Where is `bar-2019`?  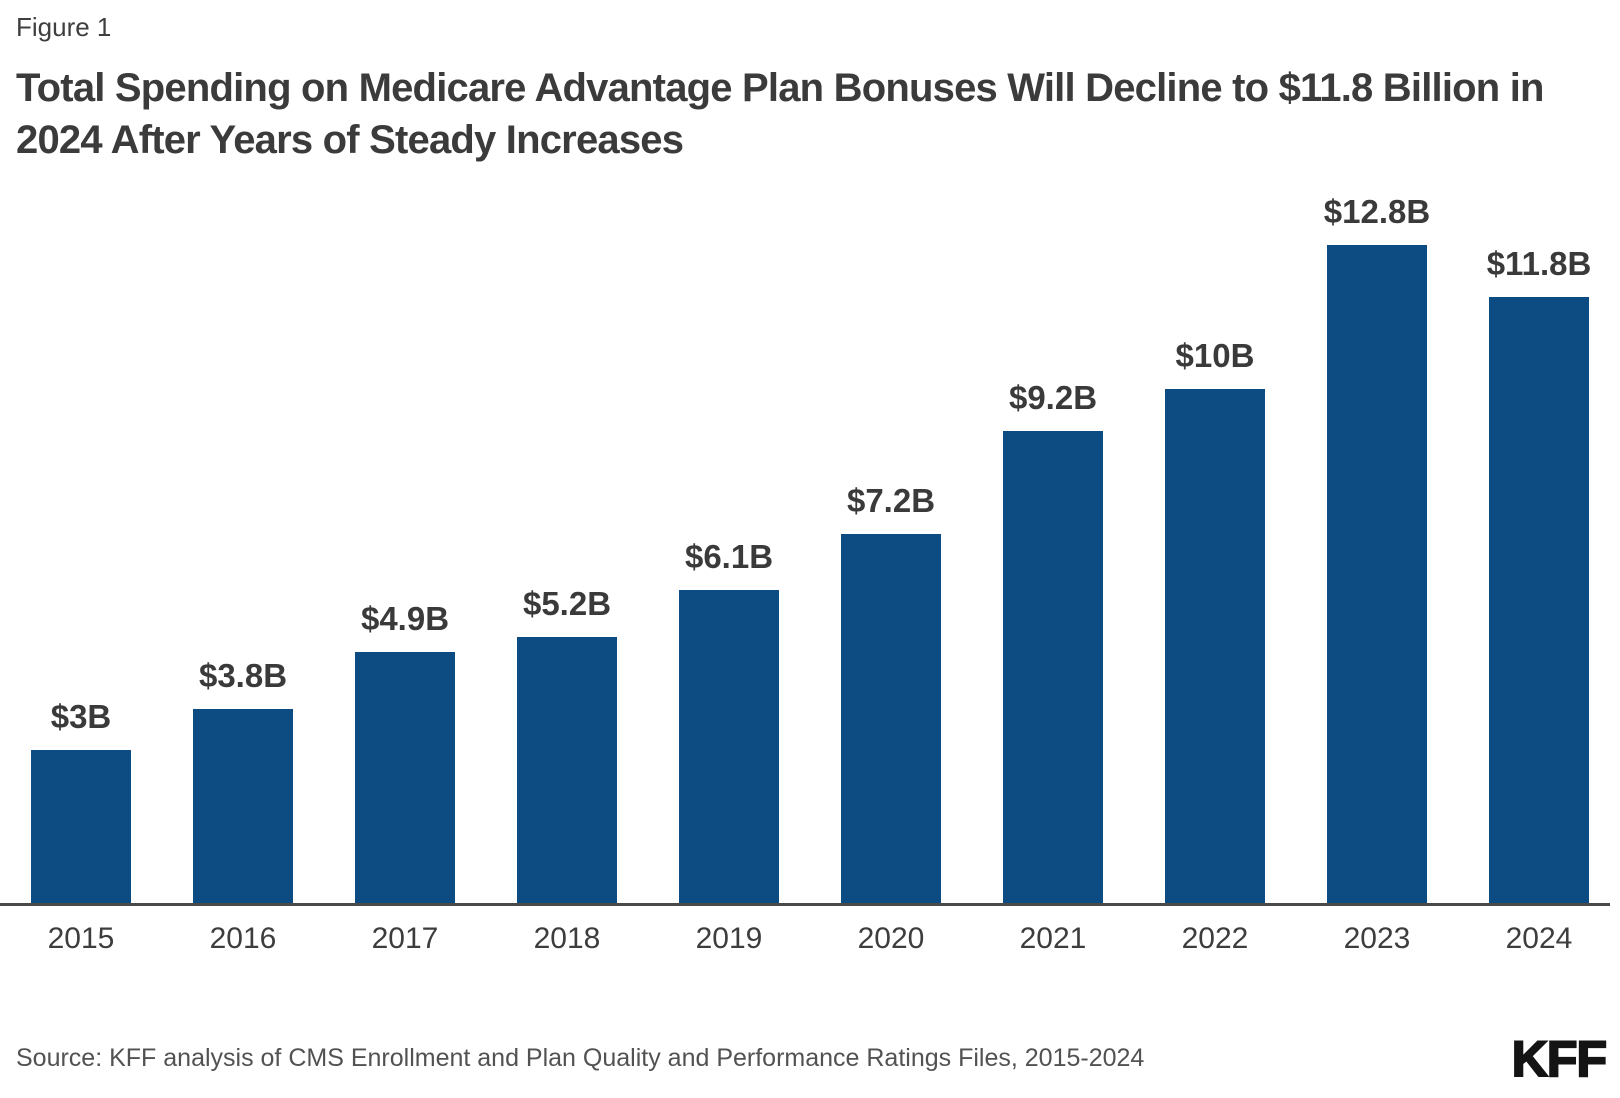
bar-2019 is located at coordinates (729, 747).